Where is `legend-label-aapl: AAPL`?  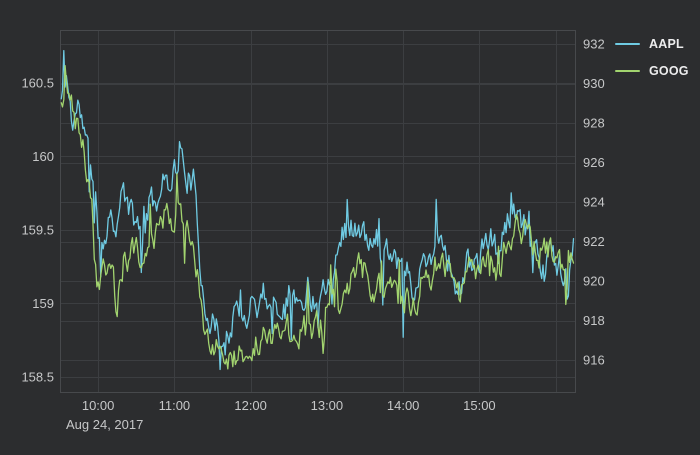 legend-label-aapl: AAPL is located at coordinates (666, 44).